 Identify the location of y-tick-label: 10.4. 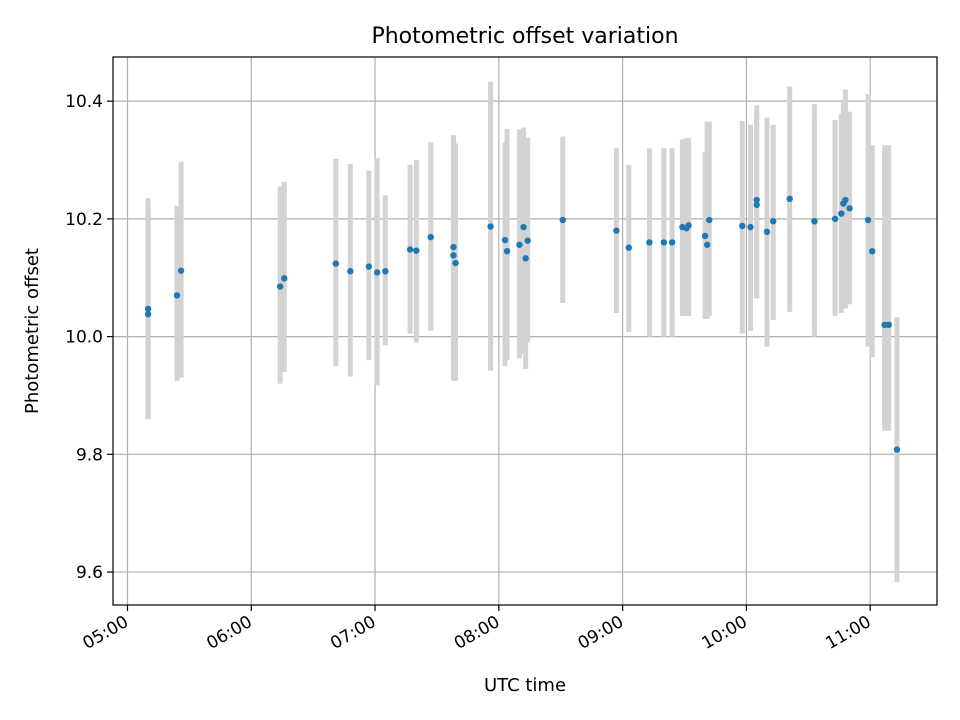
(84, 102).